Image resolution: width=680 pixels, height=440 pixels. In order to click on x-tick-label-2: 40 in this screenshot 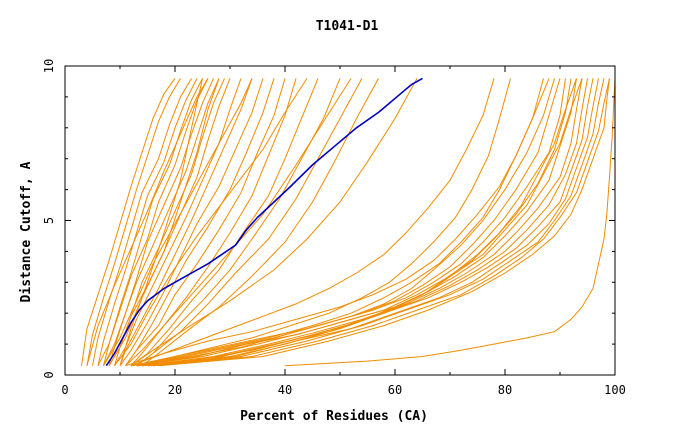, I will do `click(285, 390)`.